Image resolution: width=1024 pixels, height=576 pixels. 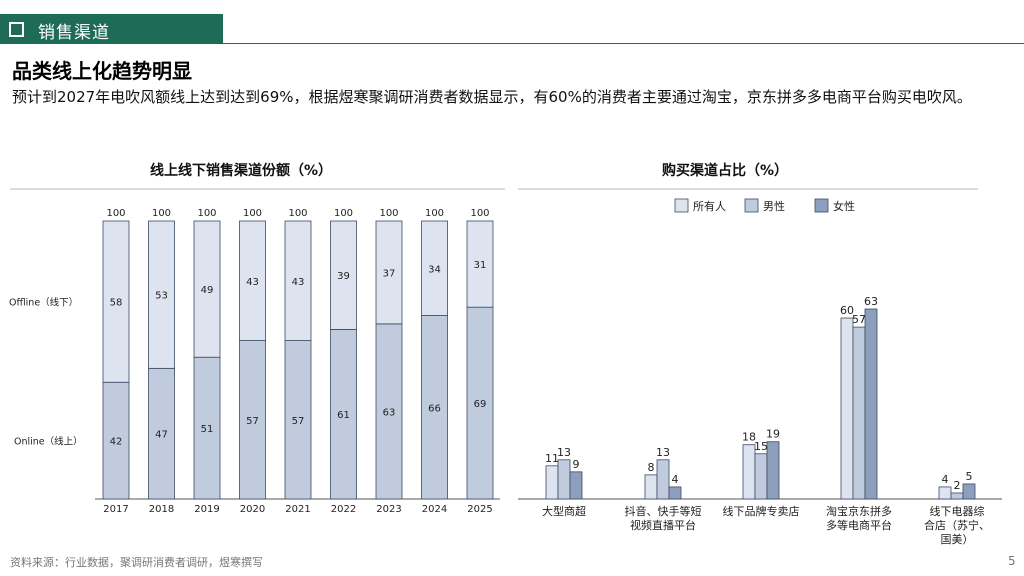 I want to click on channel-category-label: 视频直播平台, so click(x=663, y=525).